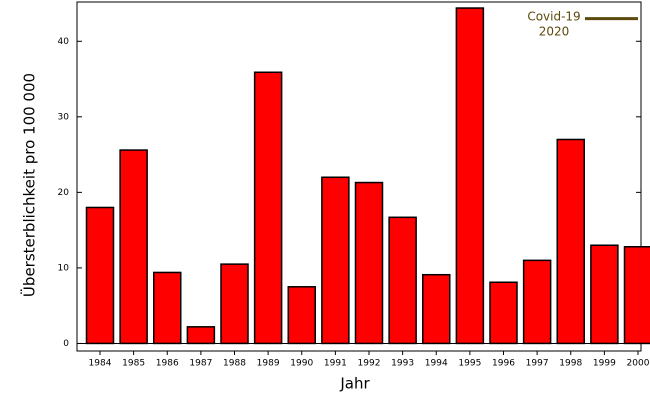 Image resolution: width=650 pixels, height=400 pixels. What do you see at coordinates (503, 364) in the screenshot?
I see `x-tick-label: 1996` at bounding box center [503, 364].